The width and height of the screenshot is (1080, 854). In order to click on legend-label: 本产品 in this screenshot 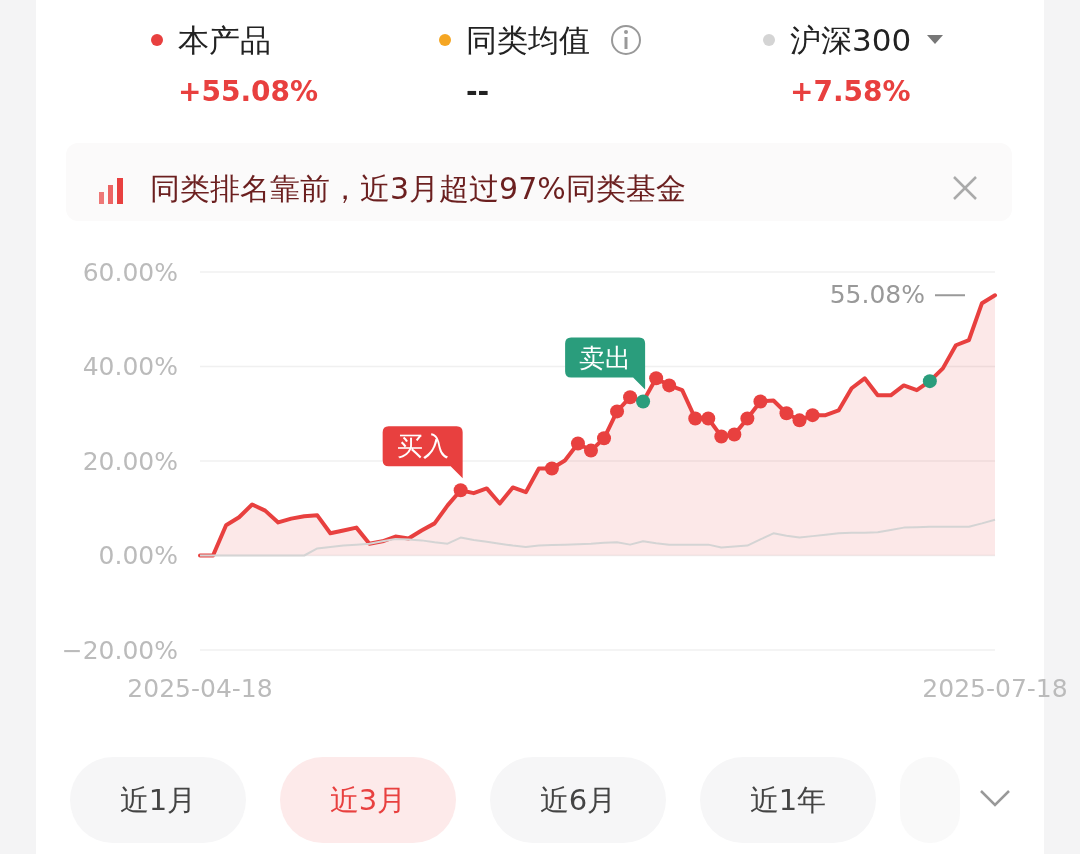, I will do `click(224, 40)`.